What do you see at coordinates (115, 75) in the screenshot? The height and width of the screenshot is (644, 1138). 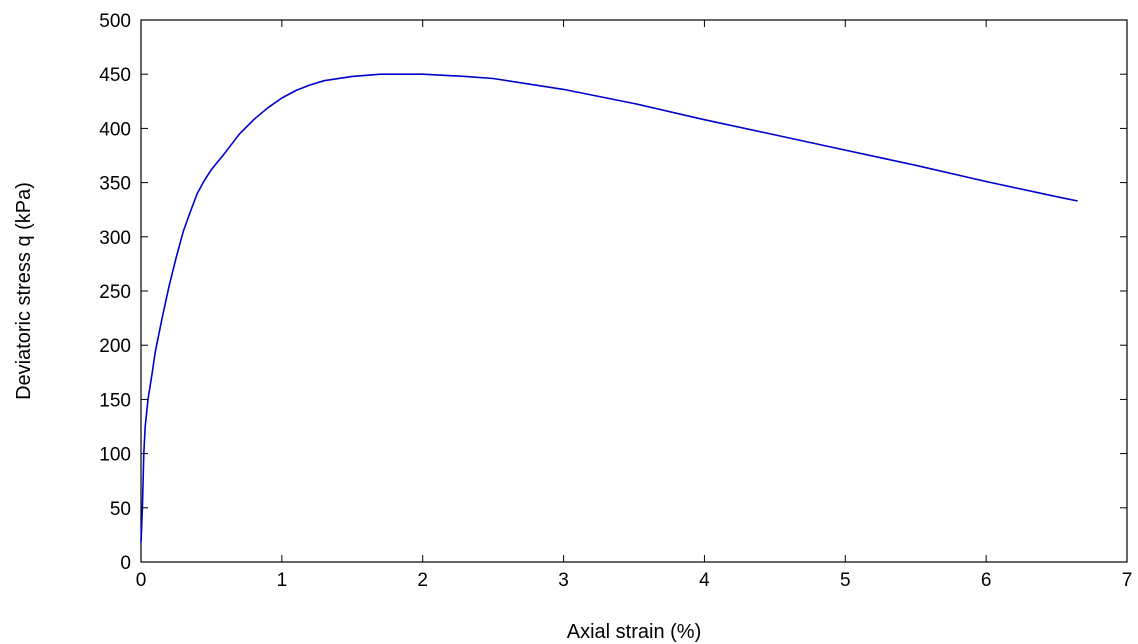 I see `y-tick-label: 450` at bounding box center [115, 75].